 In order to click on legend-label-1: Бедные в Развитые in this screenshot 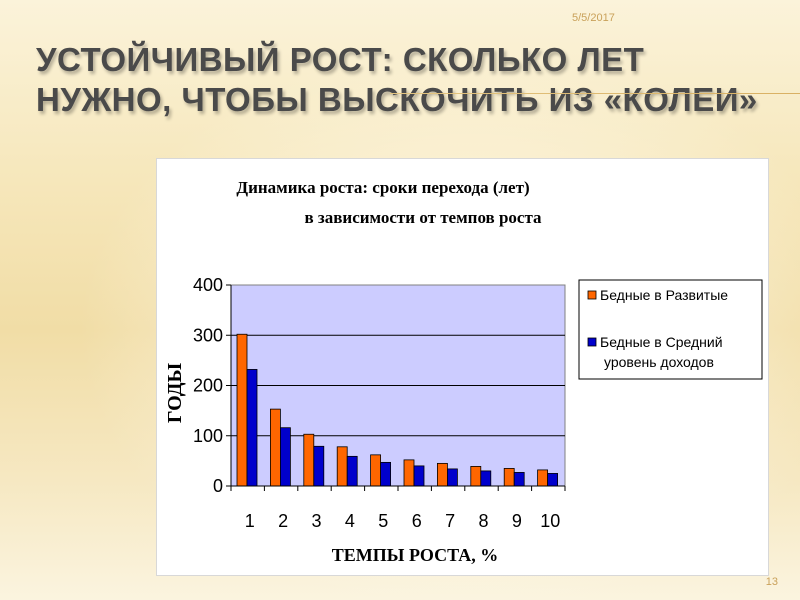, I will do `click(664, 295)`.